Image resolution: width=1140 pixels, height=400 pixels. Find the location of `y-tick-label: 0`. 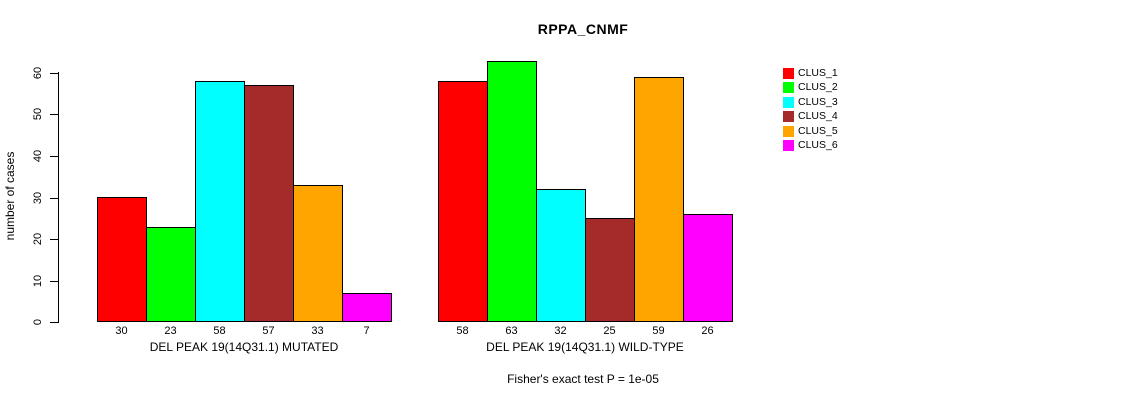

y-tick-label: 0 is located at coordinates (38, 322).